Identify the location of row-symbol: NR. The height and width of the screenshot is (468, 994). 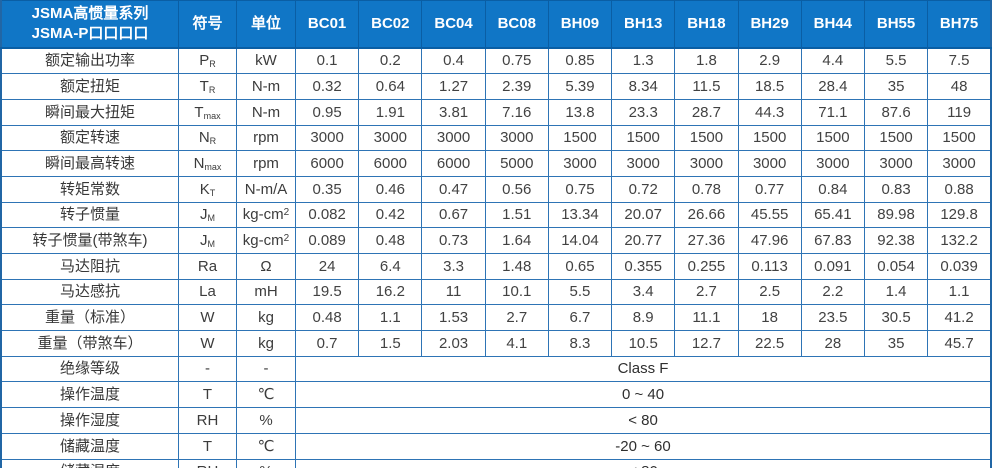
(207, 138).